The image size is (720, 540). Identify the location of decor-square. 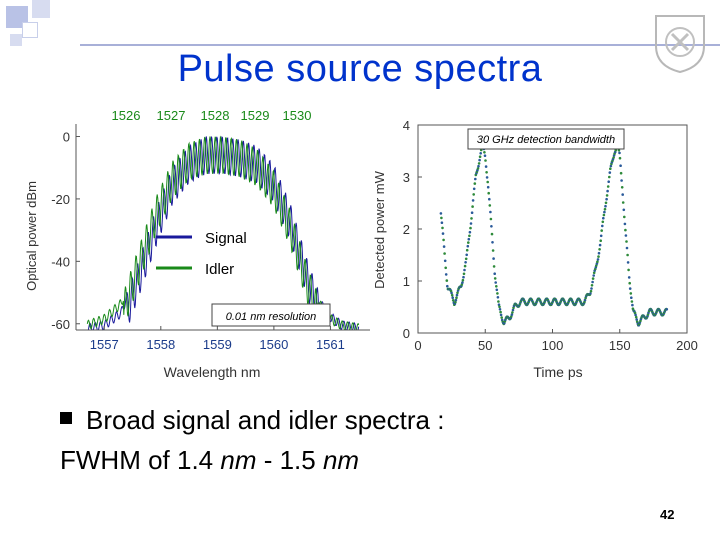
(16, 40).